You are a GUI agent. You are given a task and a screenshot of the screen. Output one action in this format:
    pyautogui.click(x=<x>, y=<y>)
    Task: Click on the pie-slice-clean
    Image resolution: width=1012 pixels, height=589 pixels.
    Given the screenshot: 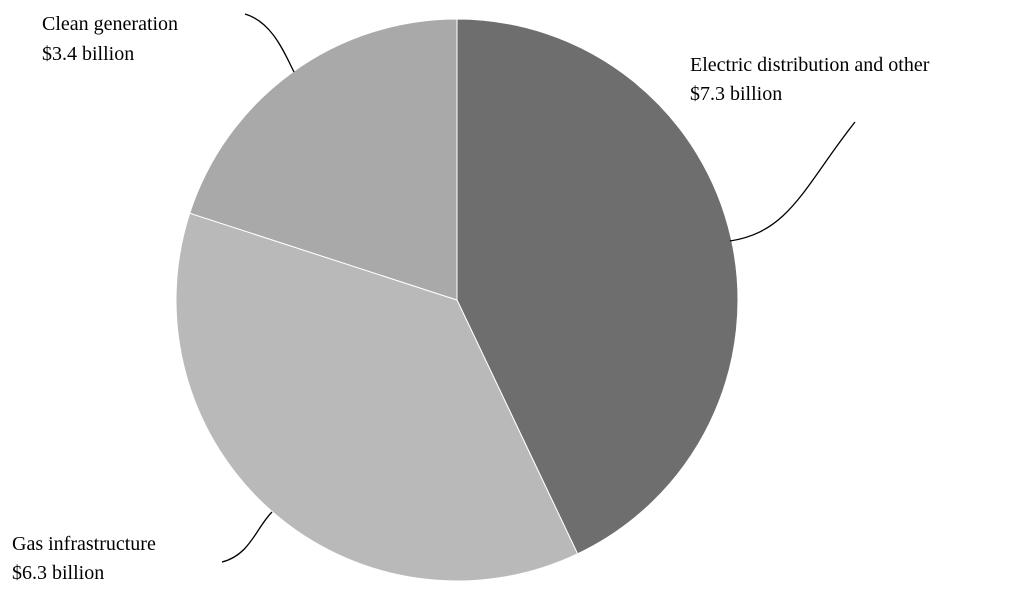 What is the action you would take?
    pyautogui.click(x=323, y=159)
    